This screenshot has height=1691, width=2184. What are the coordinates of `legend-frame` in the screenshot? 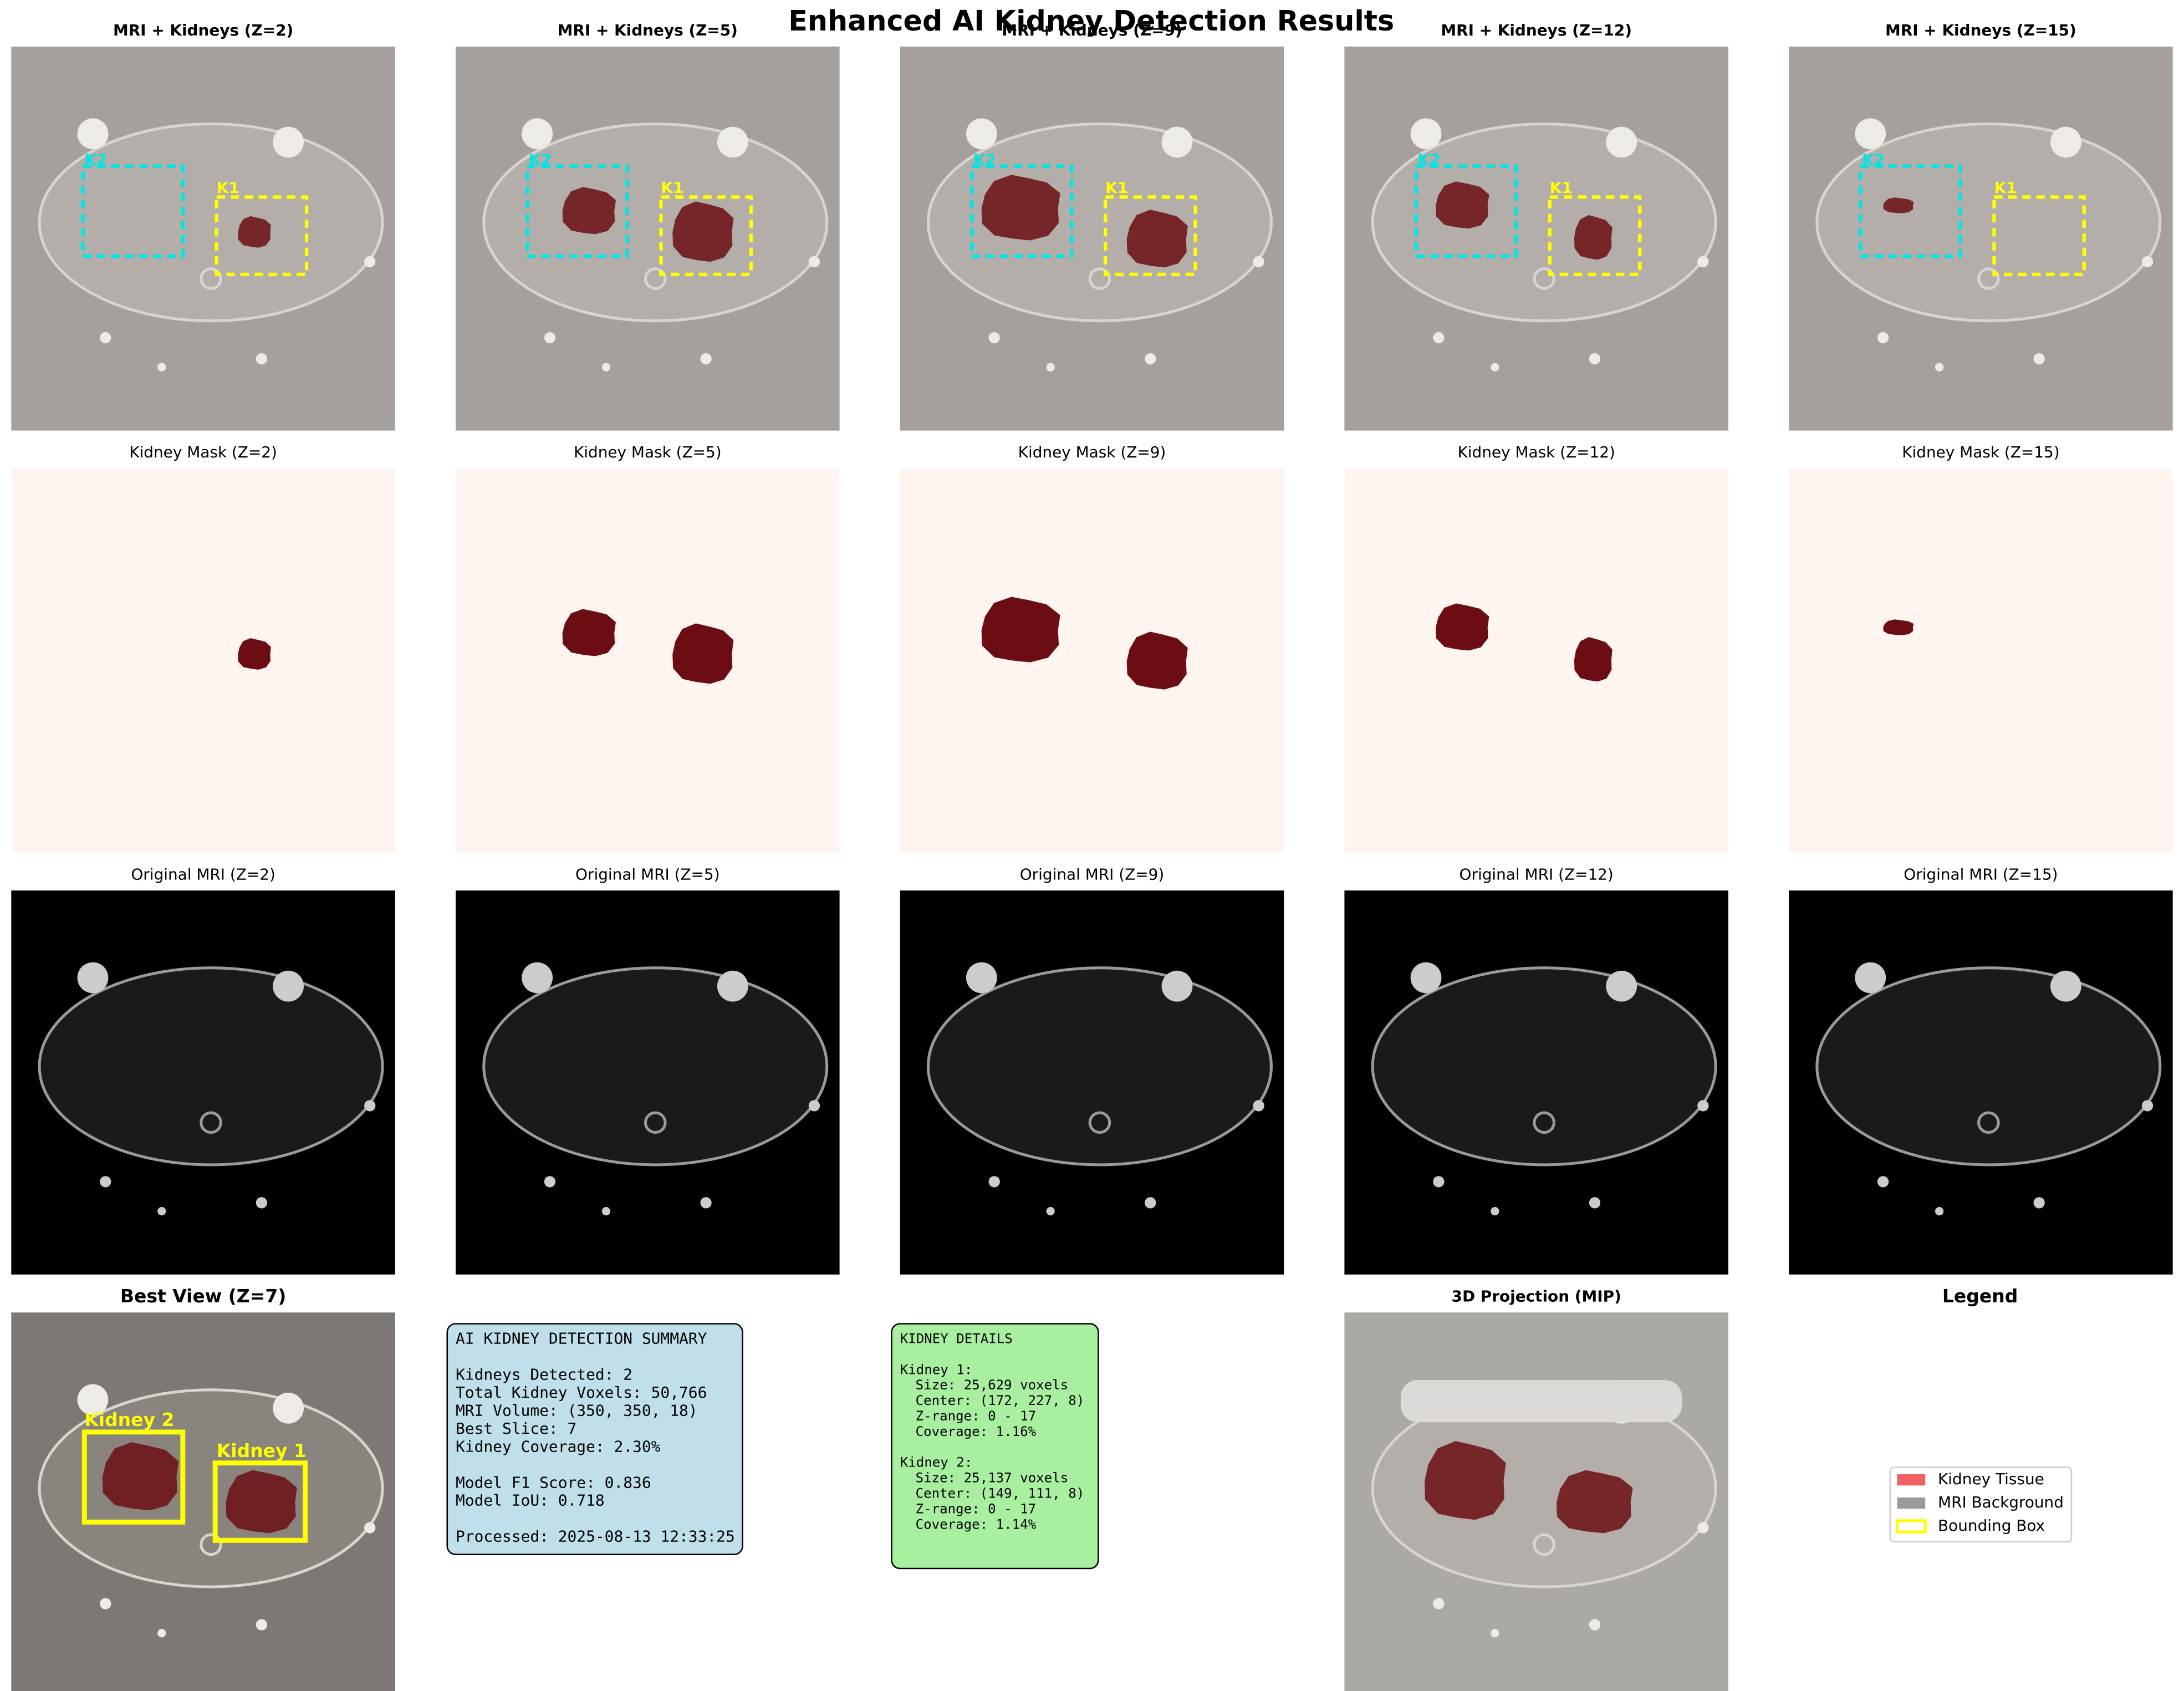 It's located at (1981, 1505).